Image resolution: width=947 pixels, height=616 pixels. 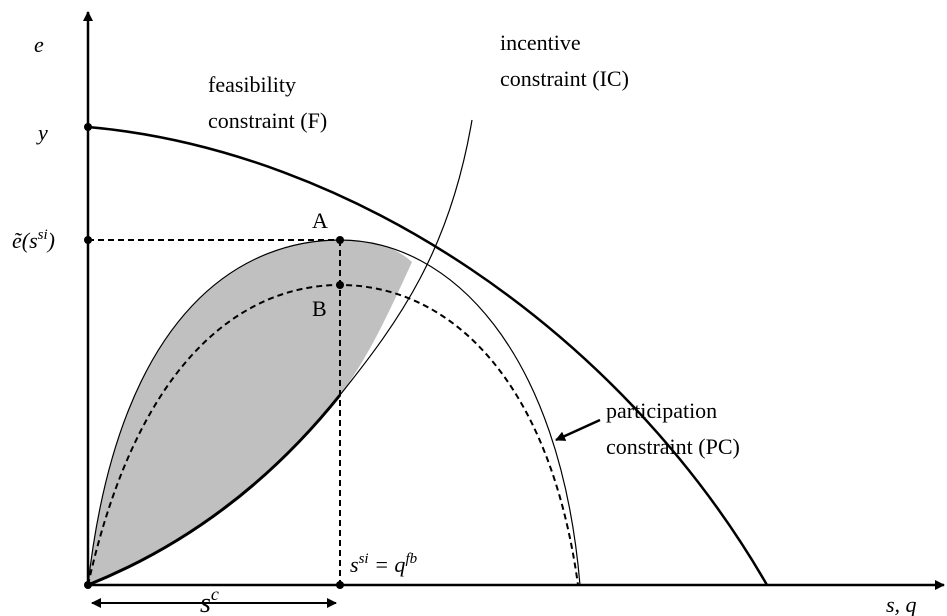 I want to click on annotation: sc, so click(x=209, y=600).